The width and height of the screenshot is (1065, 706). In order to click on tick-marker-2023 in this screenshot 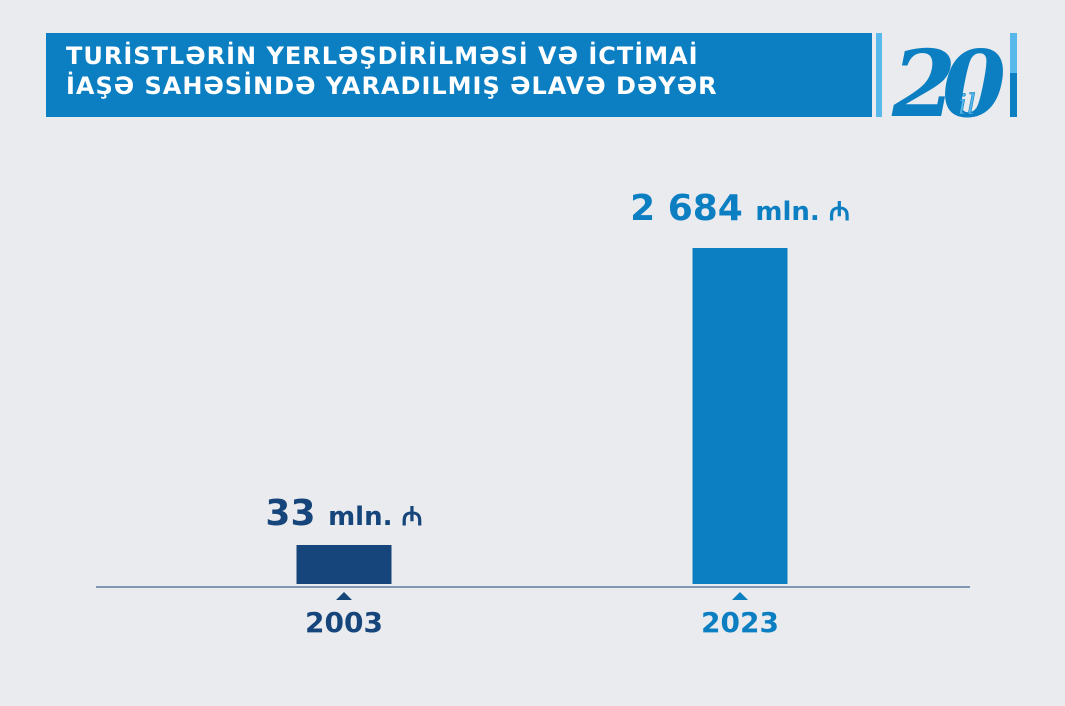, I will do `click(740, 596)`.